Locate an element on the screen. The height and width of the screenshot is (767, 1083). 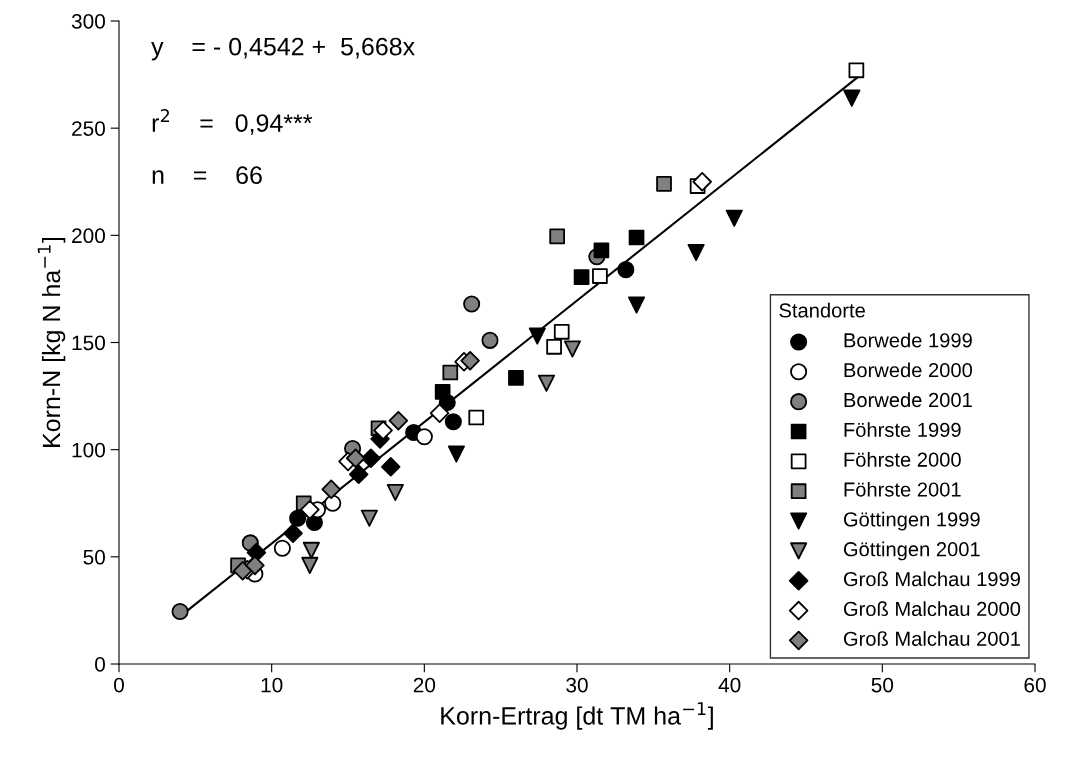
y-tick-label: 150 is located at coordinates (88, 343).